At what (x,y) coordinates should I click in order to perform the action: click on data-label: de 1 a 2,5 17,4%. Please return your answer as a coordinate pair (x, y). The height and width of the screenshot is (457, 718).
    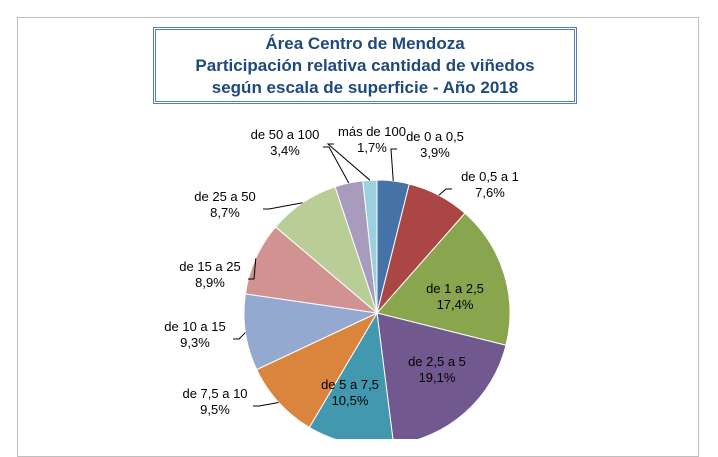
    Looking at the image, I should click on (455, 297).